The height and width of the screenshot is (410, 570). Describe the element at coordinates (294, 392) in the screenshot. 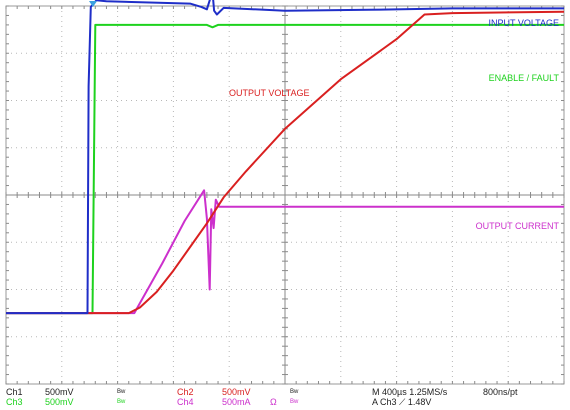

I see `ch2-bw-icon: Bw` at that location.